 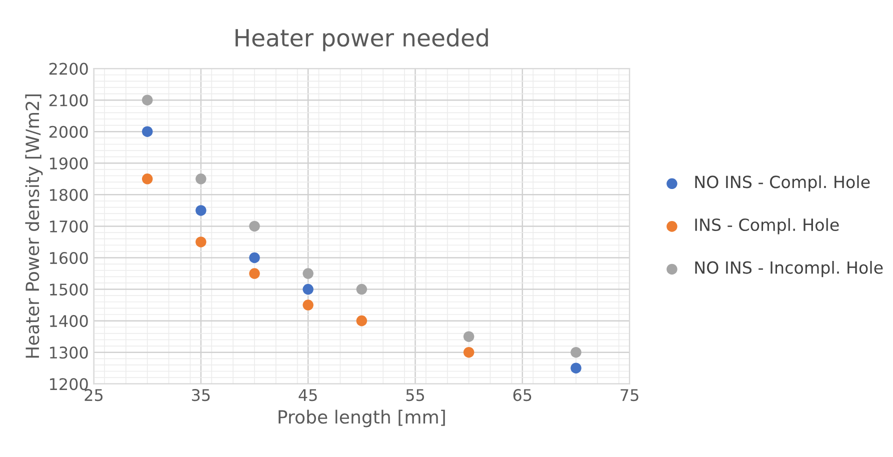 What do you see at coordinates (69, 226) in the screenshot?
I see `y-tick-label: 1700` at bounding box center [69, 226].